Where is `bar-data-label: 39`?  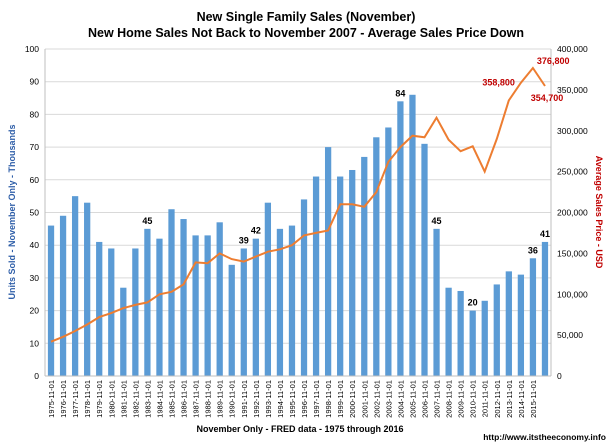 bar-data-label: 39 is located at coordinates (244, 240).